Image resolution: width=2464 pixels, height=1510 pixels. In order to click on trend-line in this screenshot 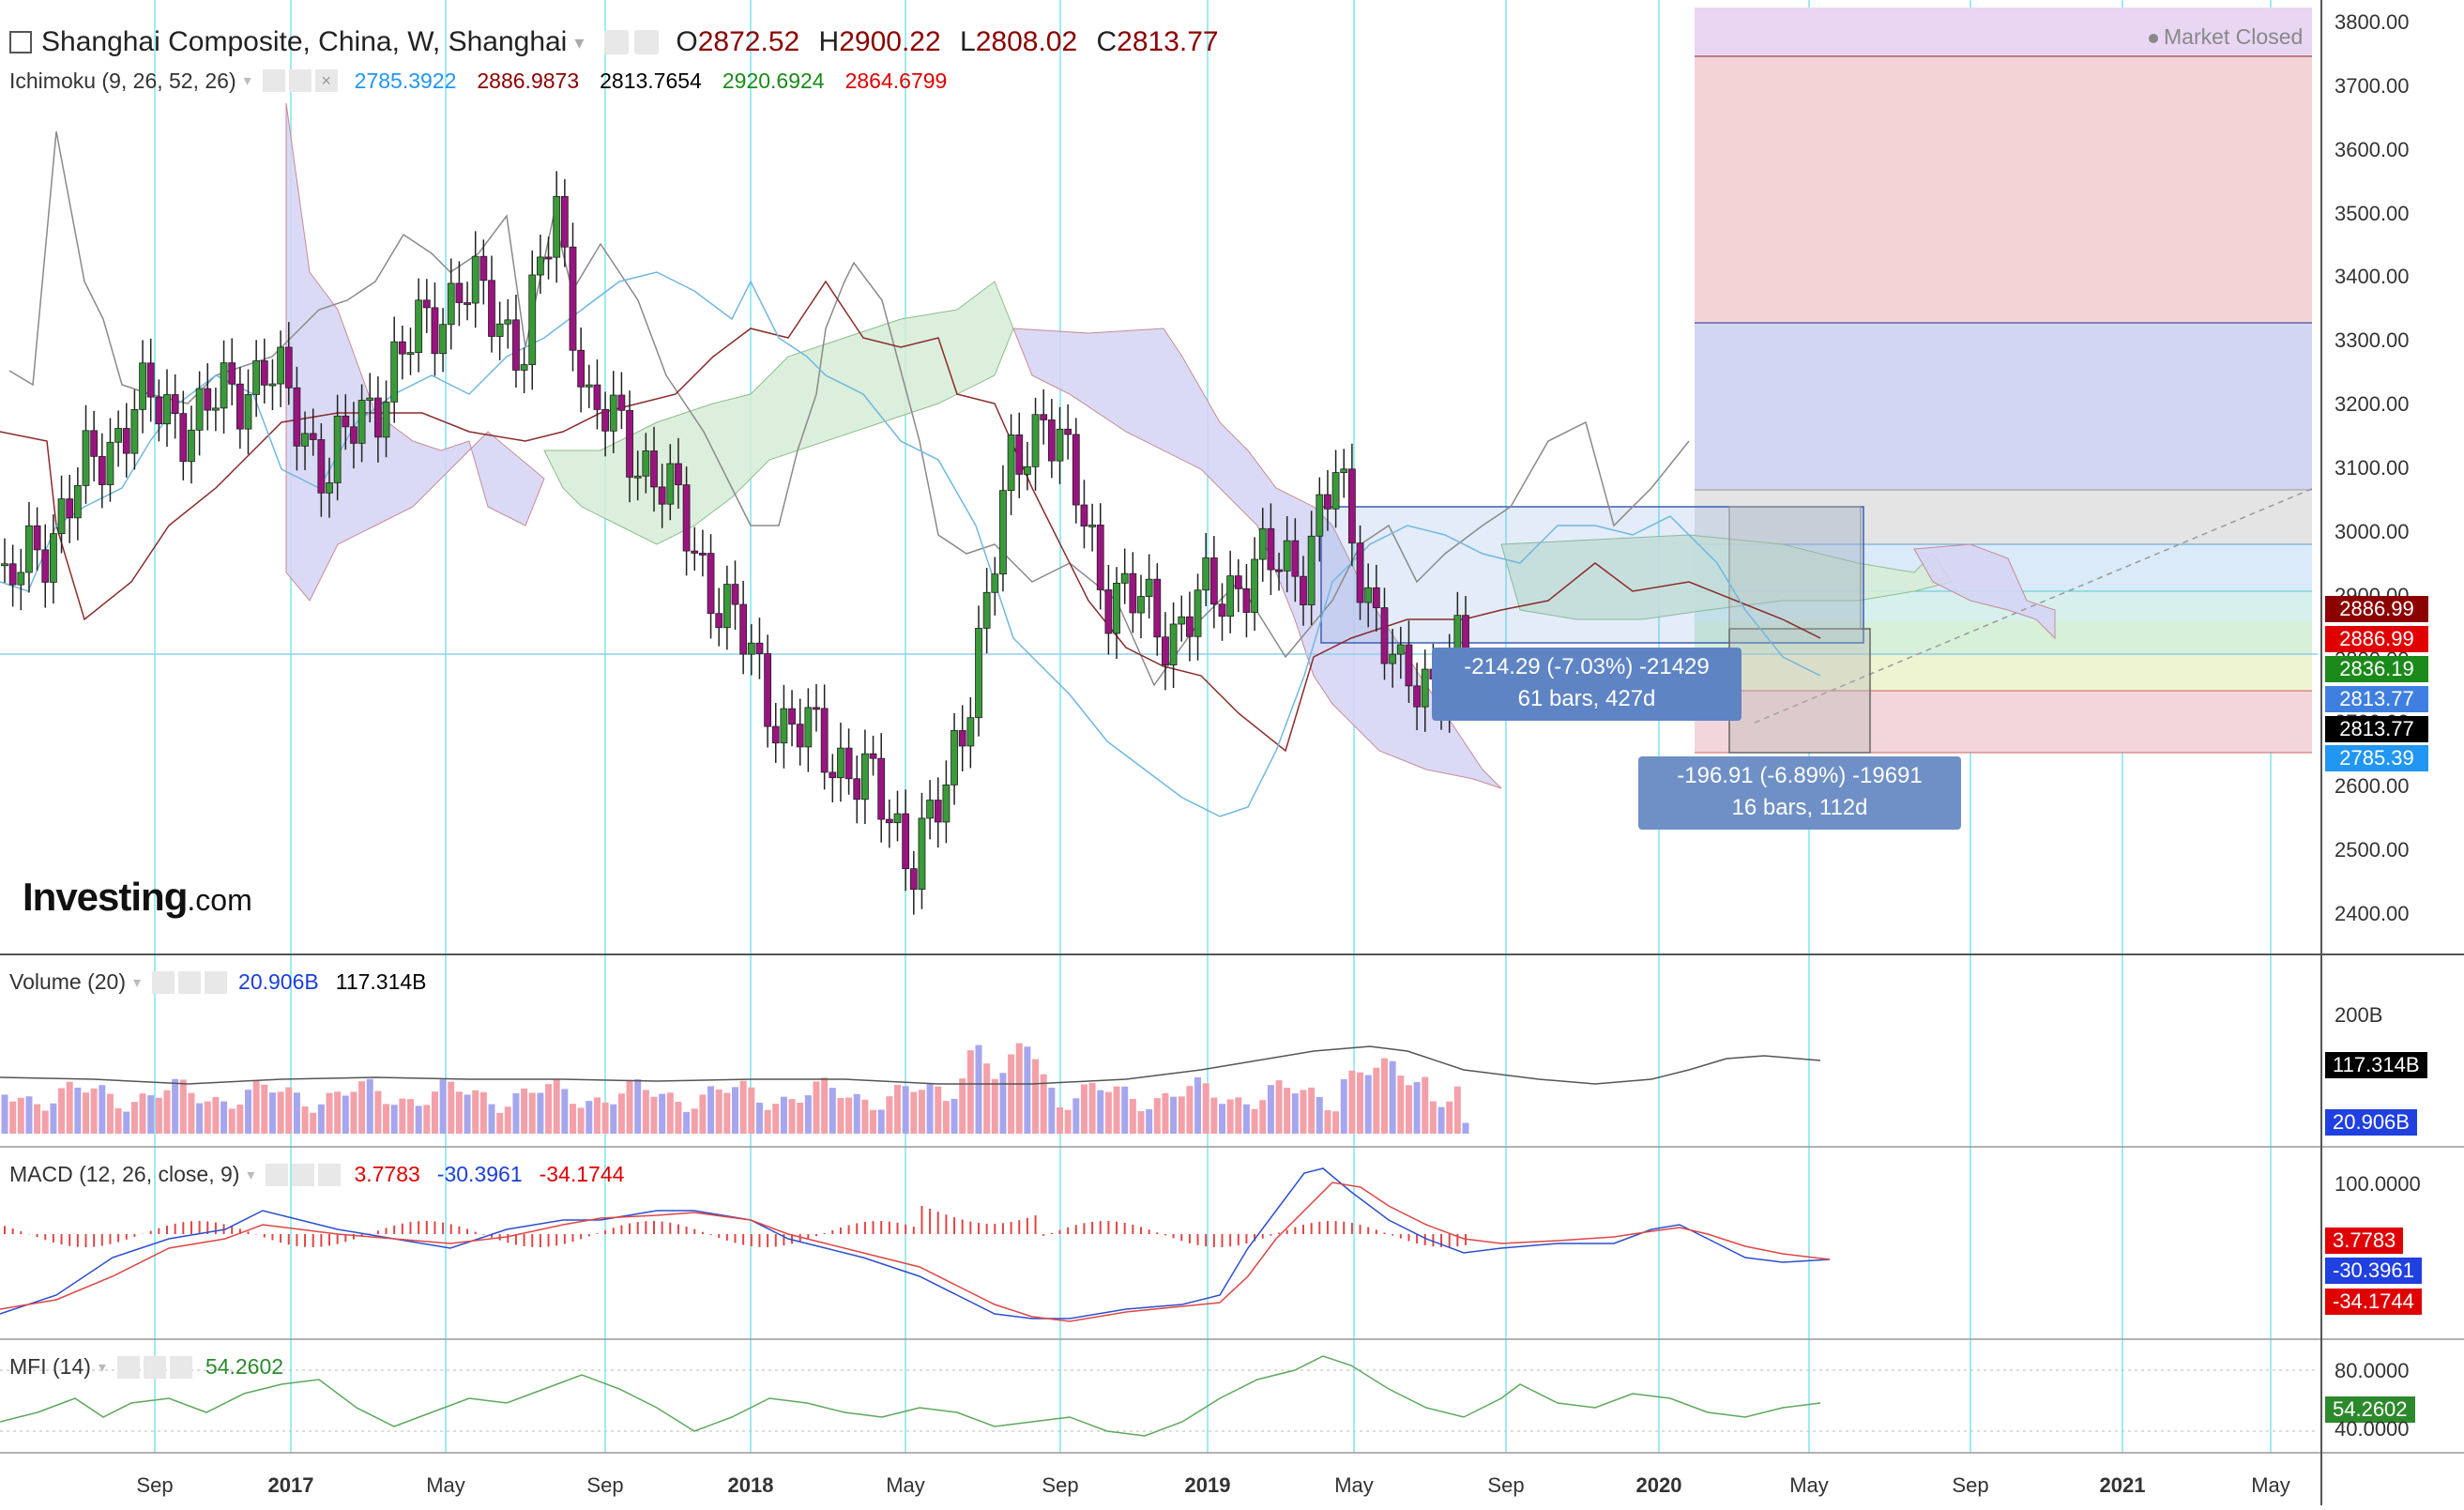, I will do `click(2034, 606)`.